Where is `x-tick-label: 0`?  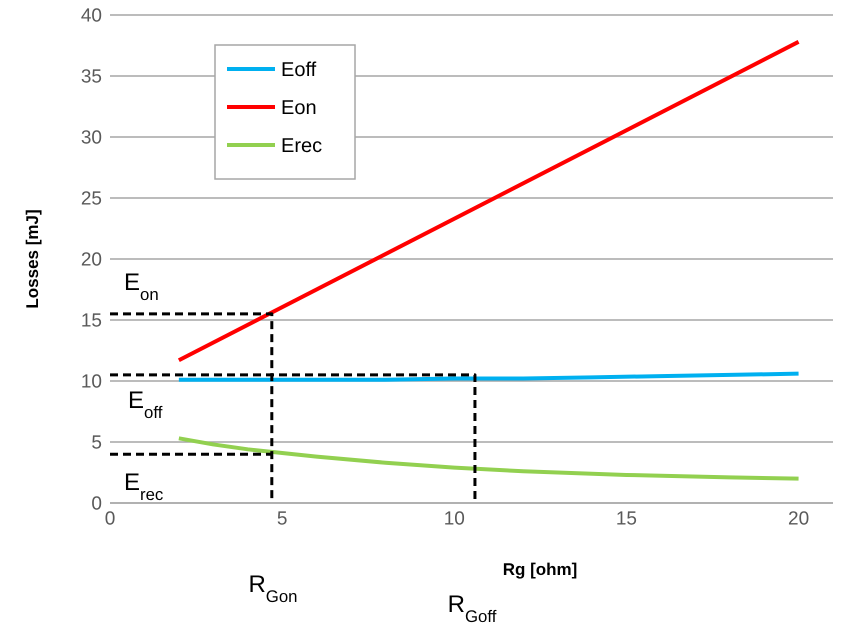 x-tick-label: 0 is located at coordinates (110, 519).